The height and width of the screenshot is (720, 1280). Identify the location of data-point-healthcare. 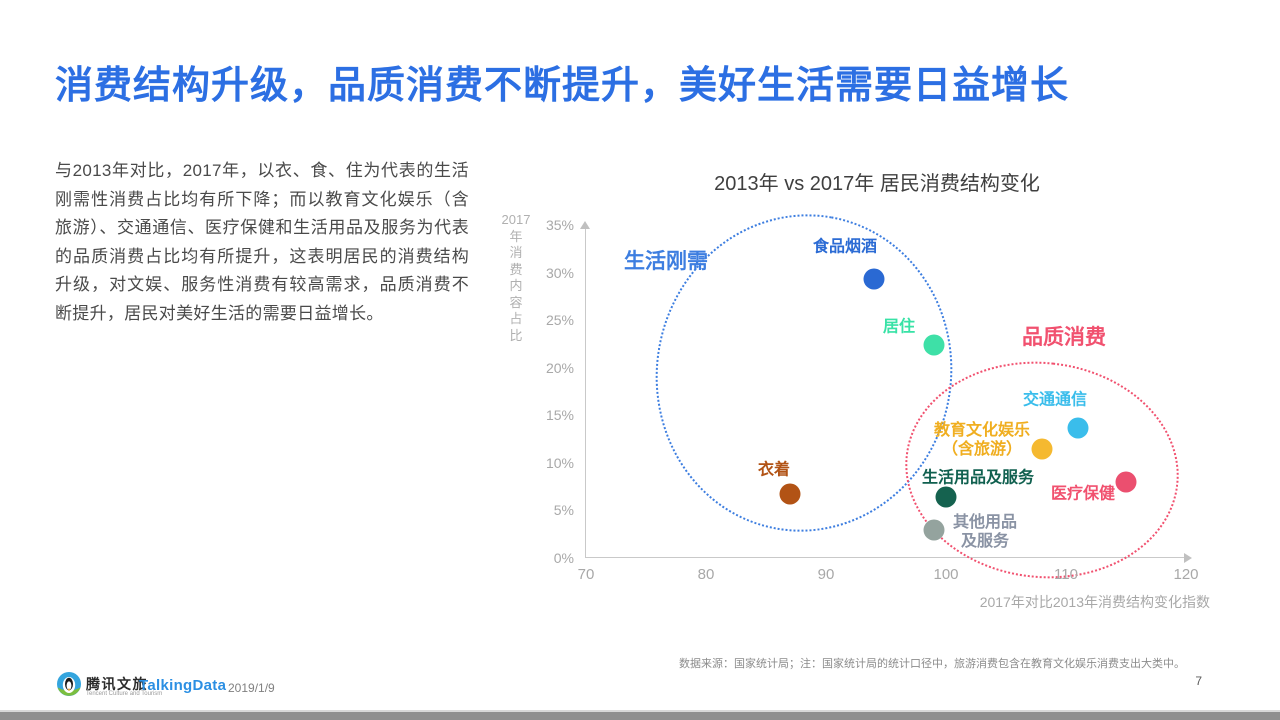
(1126, 482).